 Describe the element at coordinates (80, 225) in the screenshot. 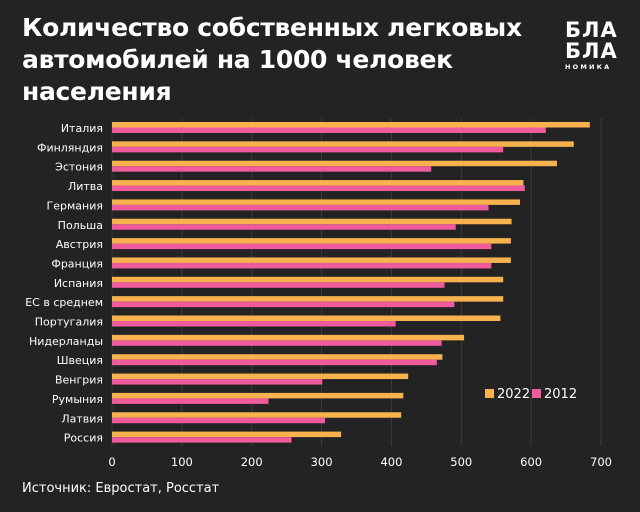

I see `category-label: Польша` at that location.